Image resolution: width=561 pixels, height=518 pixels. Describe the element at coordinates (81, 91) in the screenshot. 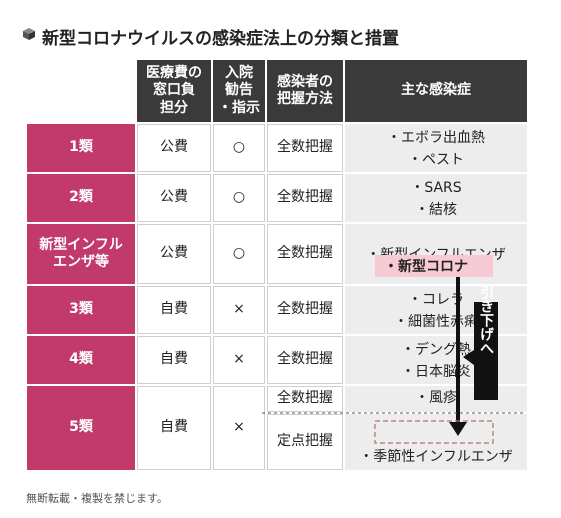

I see `header-blank` at that location.